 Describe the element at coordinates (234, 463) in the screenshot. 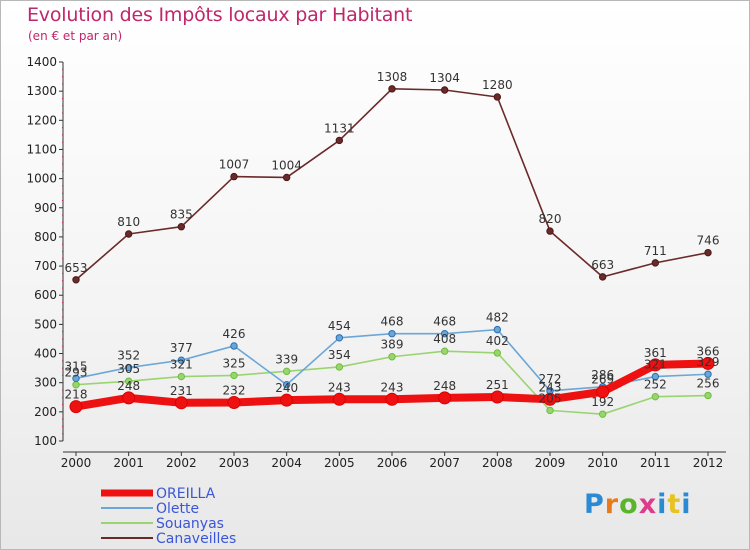

I see `x-tick-label: 2003` at that location.